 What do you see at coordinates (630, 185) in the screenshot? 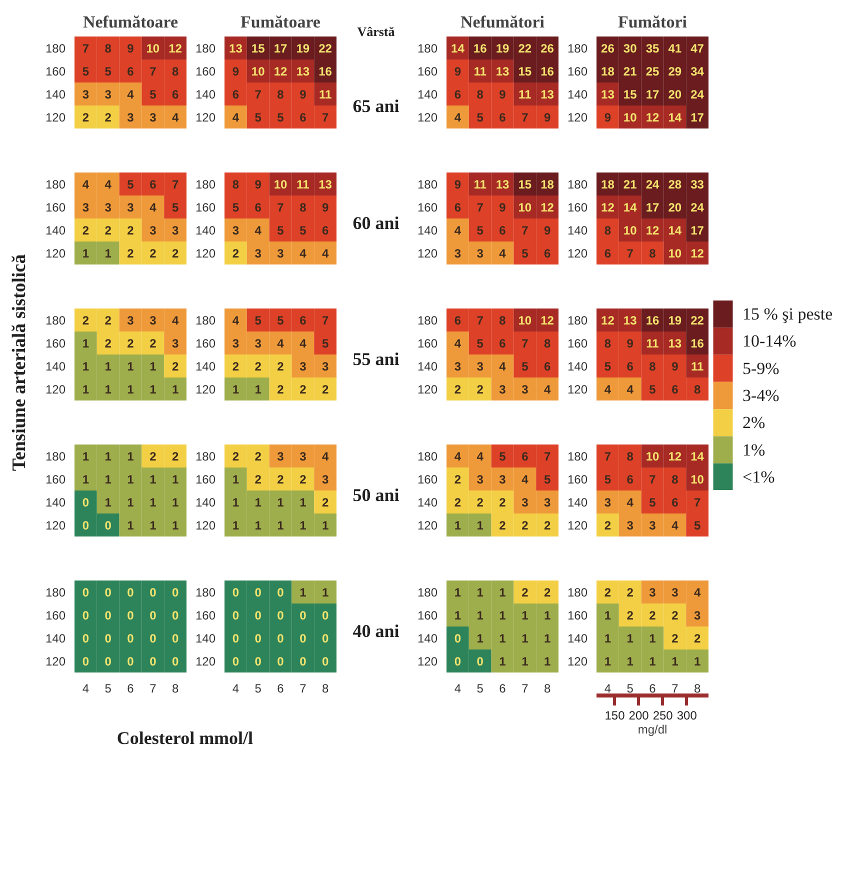
I see `data-label: 21` at bounding box center [630, 185].